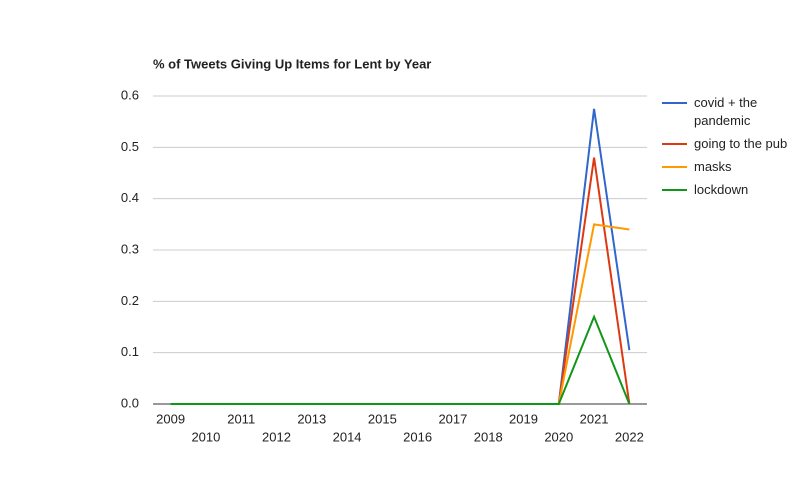 This screenshot has width=800, height=500. Describe the element at coordinates (523, 418) in the screenshot. I see `x-tick-label: 2019` at that location.